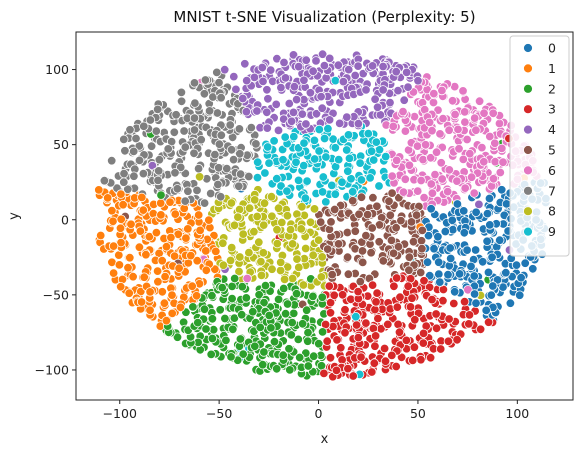 The width and height of the screenshot is (583, 455). What do you see at coordinates (120, 413) in the screenshot?
I see `x-tick-label: −100` at bounding box center [120, 413].